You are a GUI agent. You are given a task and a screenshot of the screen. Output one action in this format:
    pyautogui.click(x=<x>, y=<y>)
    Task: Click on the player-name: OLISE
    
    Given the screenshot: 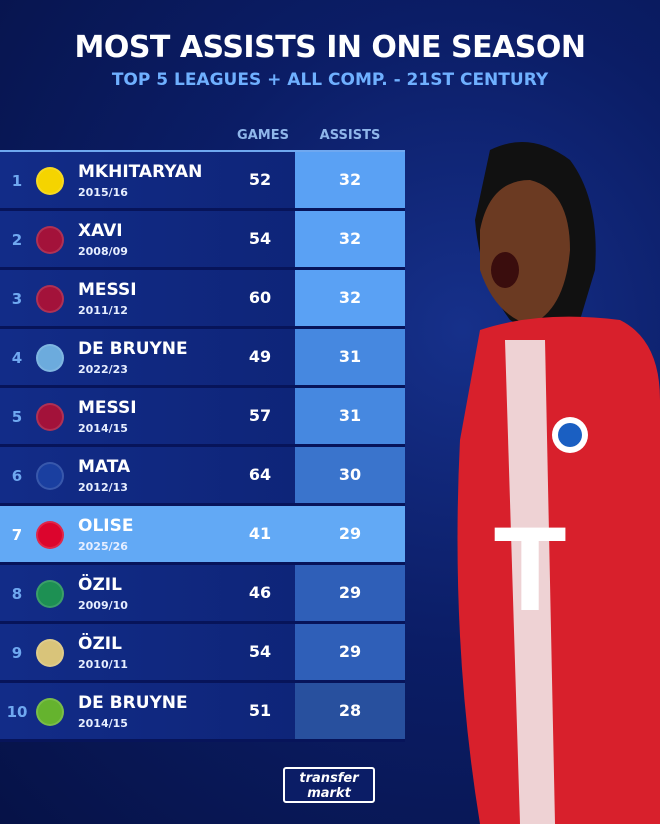 What is the action you would take?
    pyautogui.click(x=106, y=526)
    